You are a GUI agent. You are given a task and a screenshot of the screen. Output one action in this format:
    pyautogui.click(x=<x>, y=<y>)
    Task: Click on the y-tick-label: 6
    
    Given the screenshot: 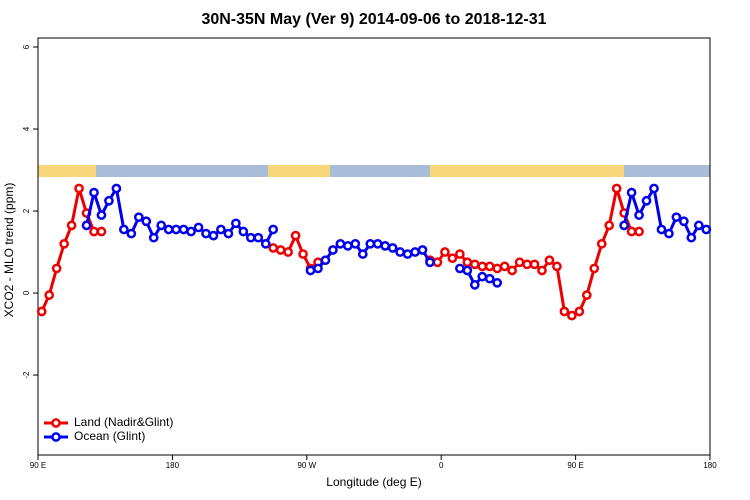 What is the action you would take?
    pyautogui.click(x=26, y=46)
    